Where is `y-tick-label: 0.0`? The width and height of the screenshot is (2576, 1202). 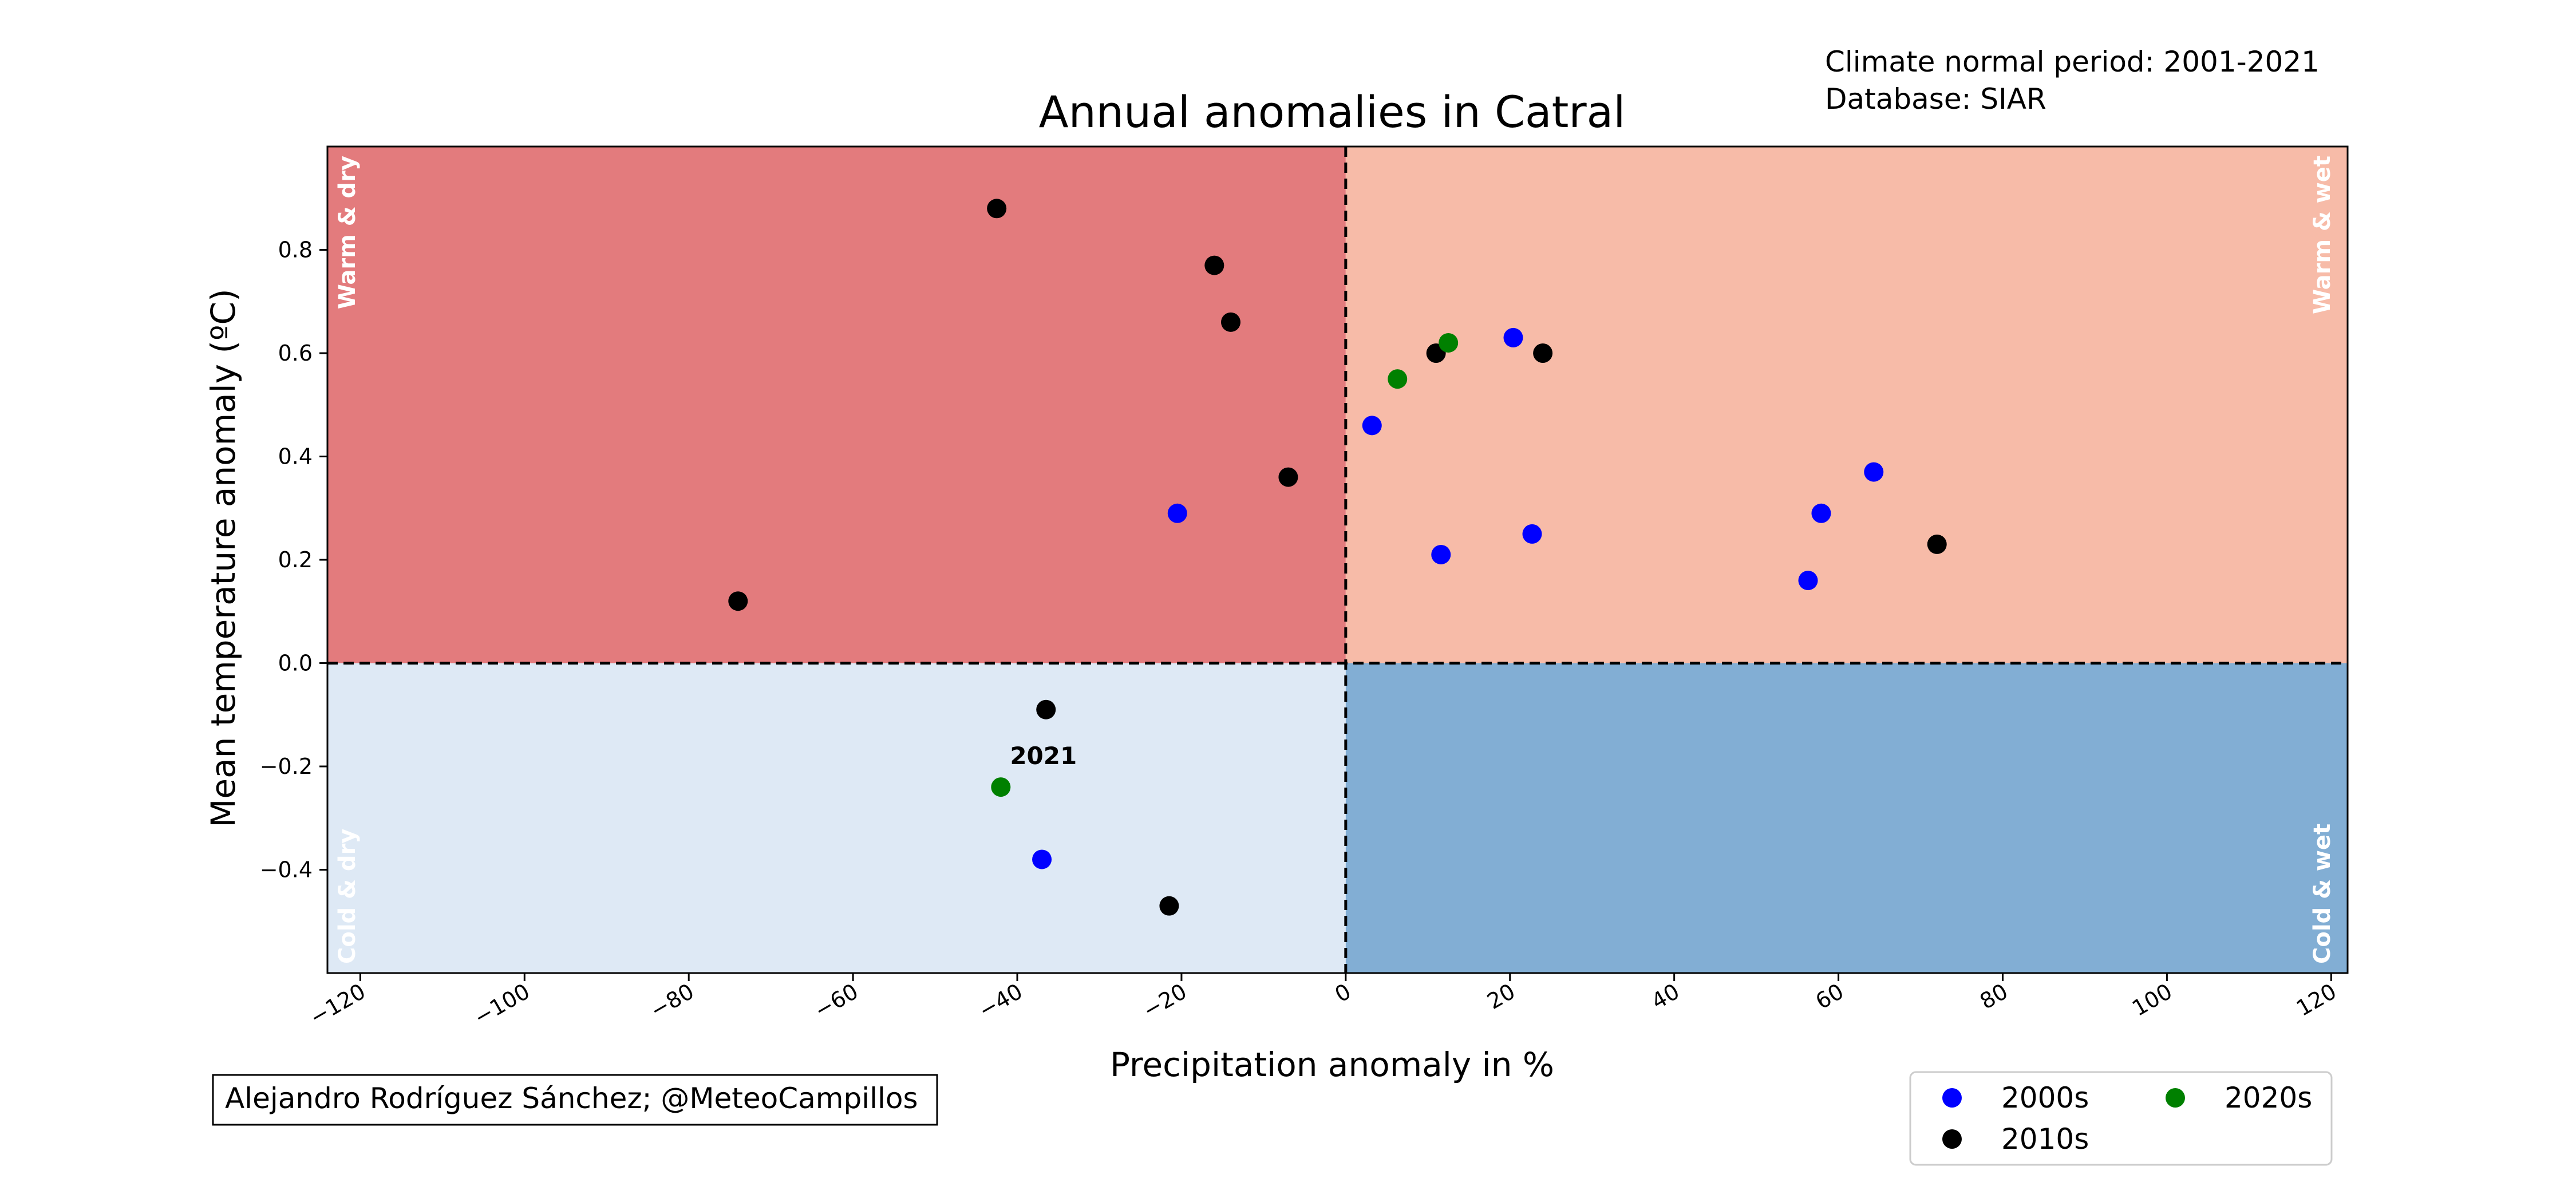 y-tick-label: 0.0 is located at coordinates (295, 663).